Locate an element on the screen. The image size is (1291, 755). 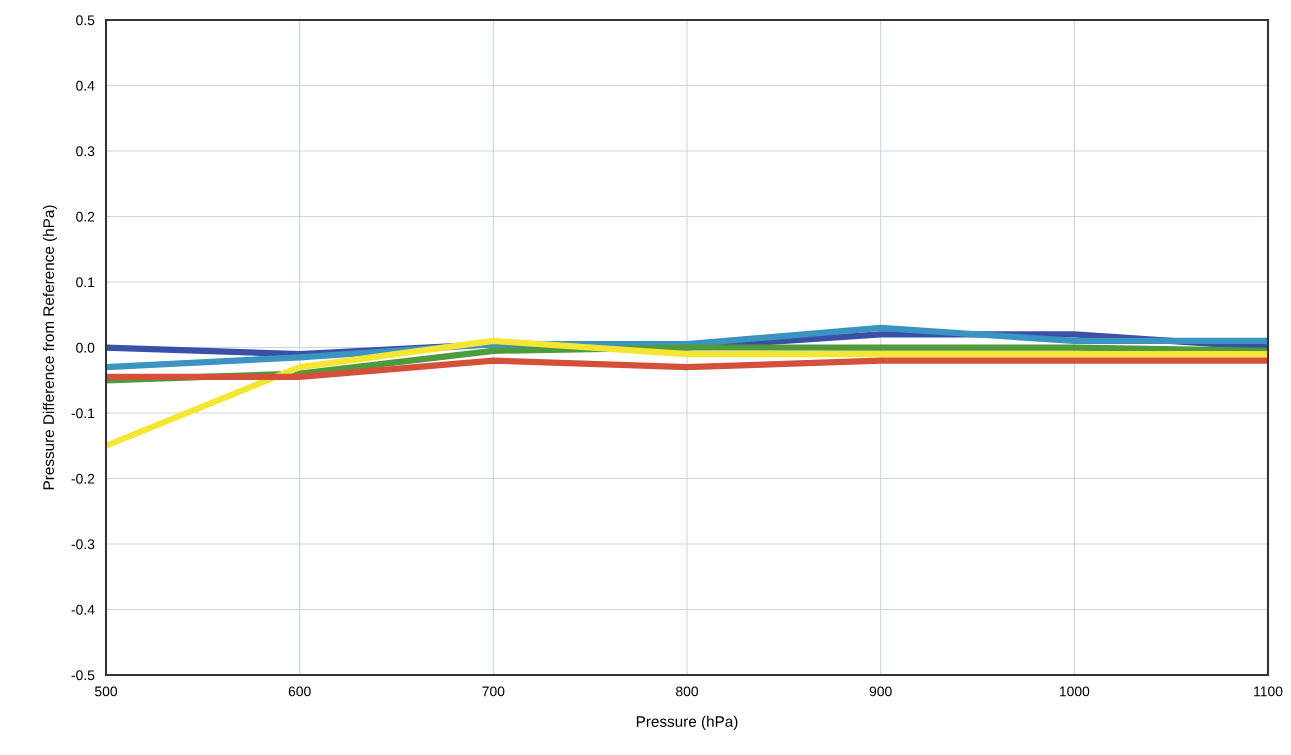
x-tick-label: 600 is located at coordinates (299, 691).